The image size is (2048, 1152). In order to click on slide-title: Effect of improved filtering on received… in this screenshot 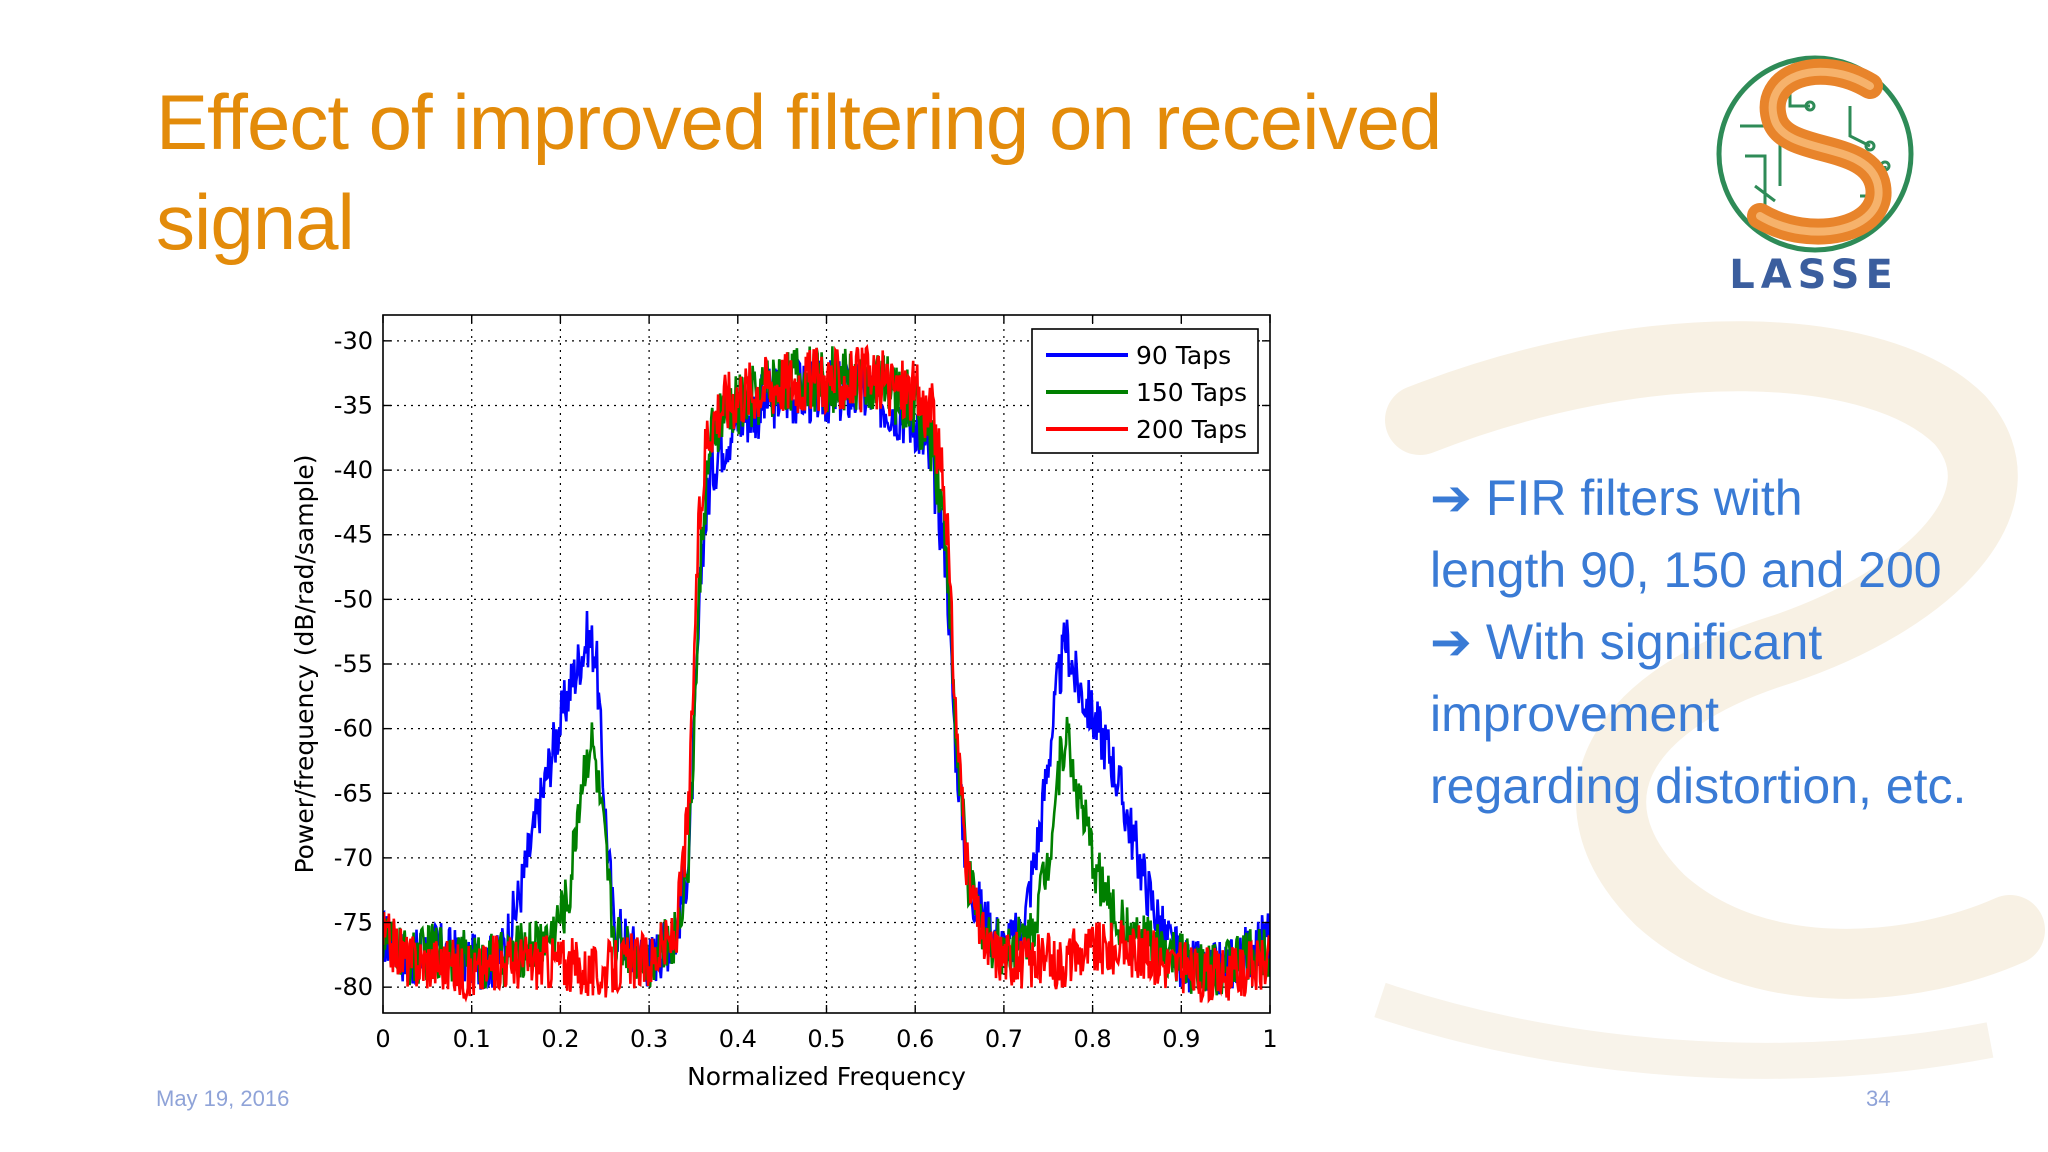, I will do `click(799, 172)`.